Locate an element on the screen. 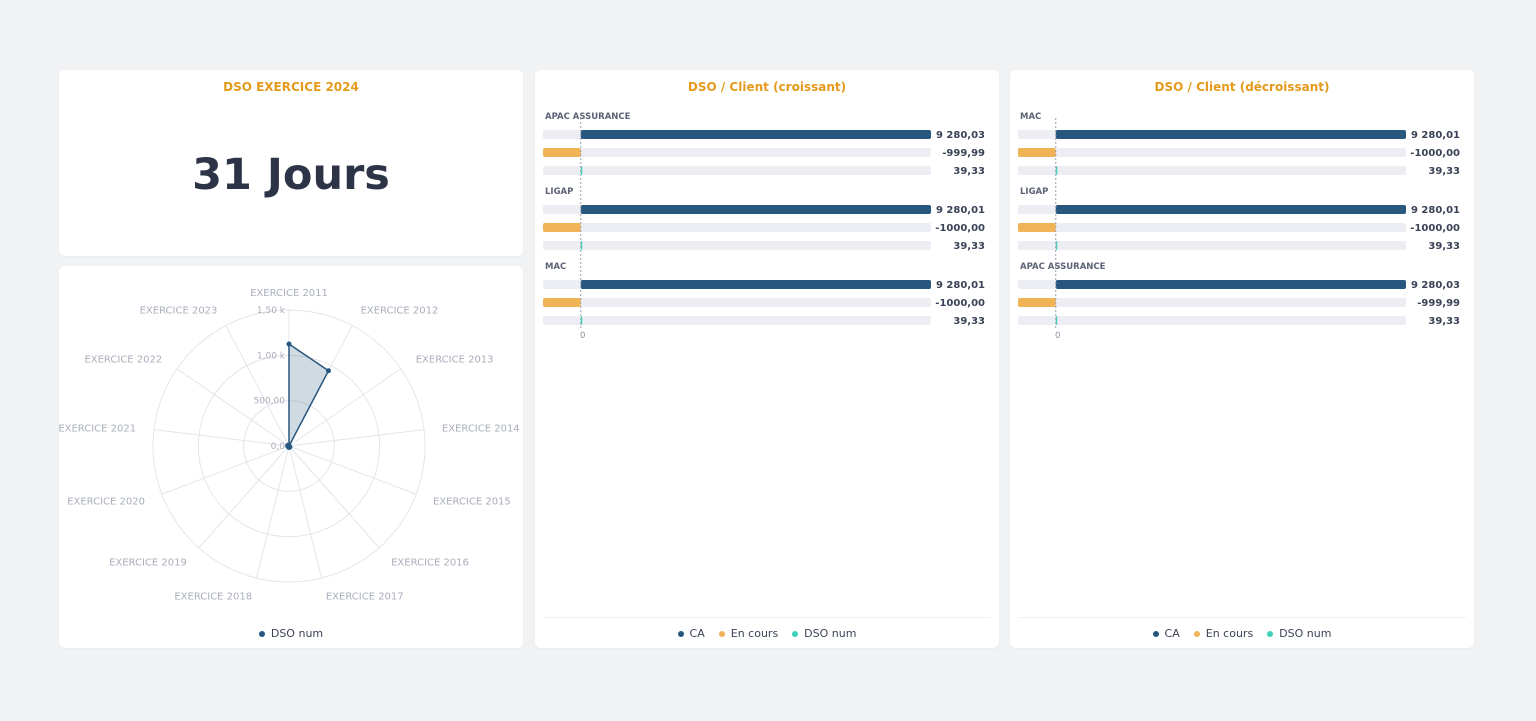 Image resolution: width=1536 pixels, height=721 pixels. kpi-title: DSO EXERCICE 2024 is located at coordinates (291, 87).